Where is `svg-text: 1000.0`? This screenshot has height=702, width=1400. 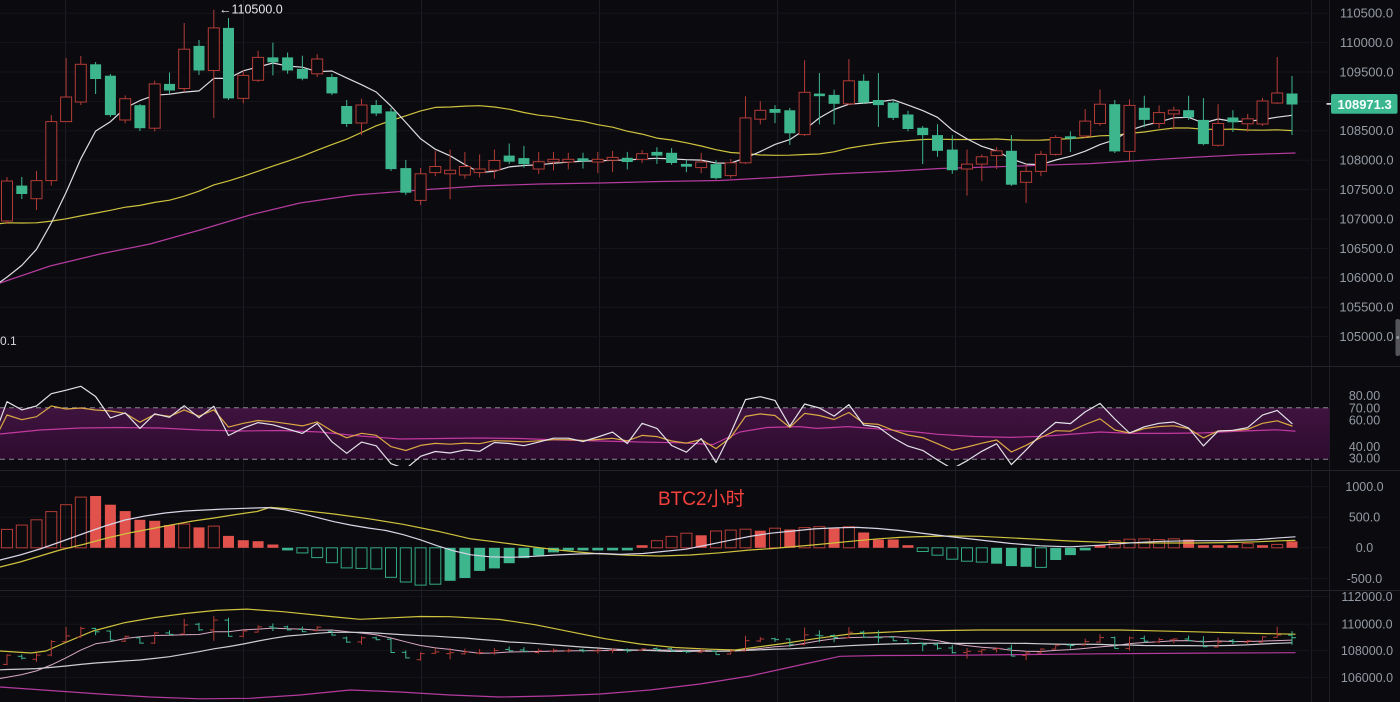 svg-text: 1000.0 is located at coordinates (1364, 487).